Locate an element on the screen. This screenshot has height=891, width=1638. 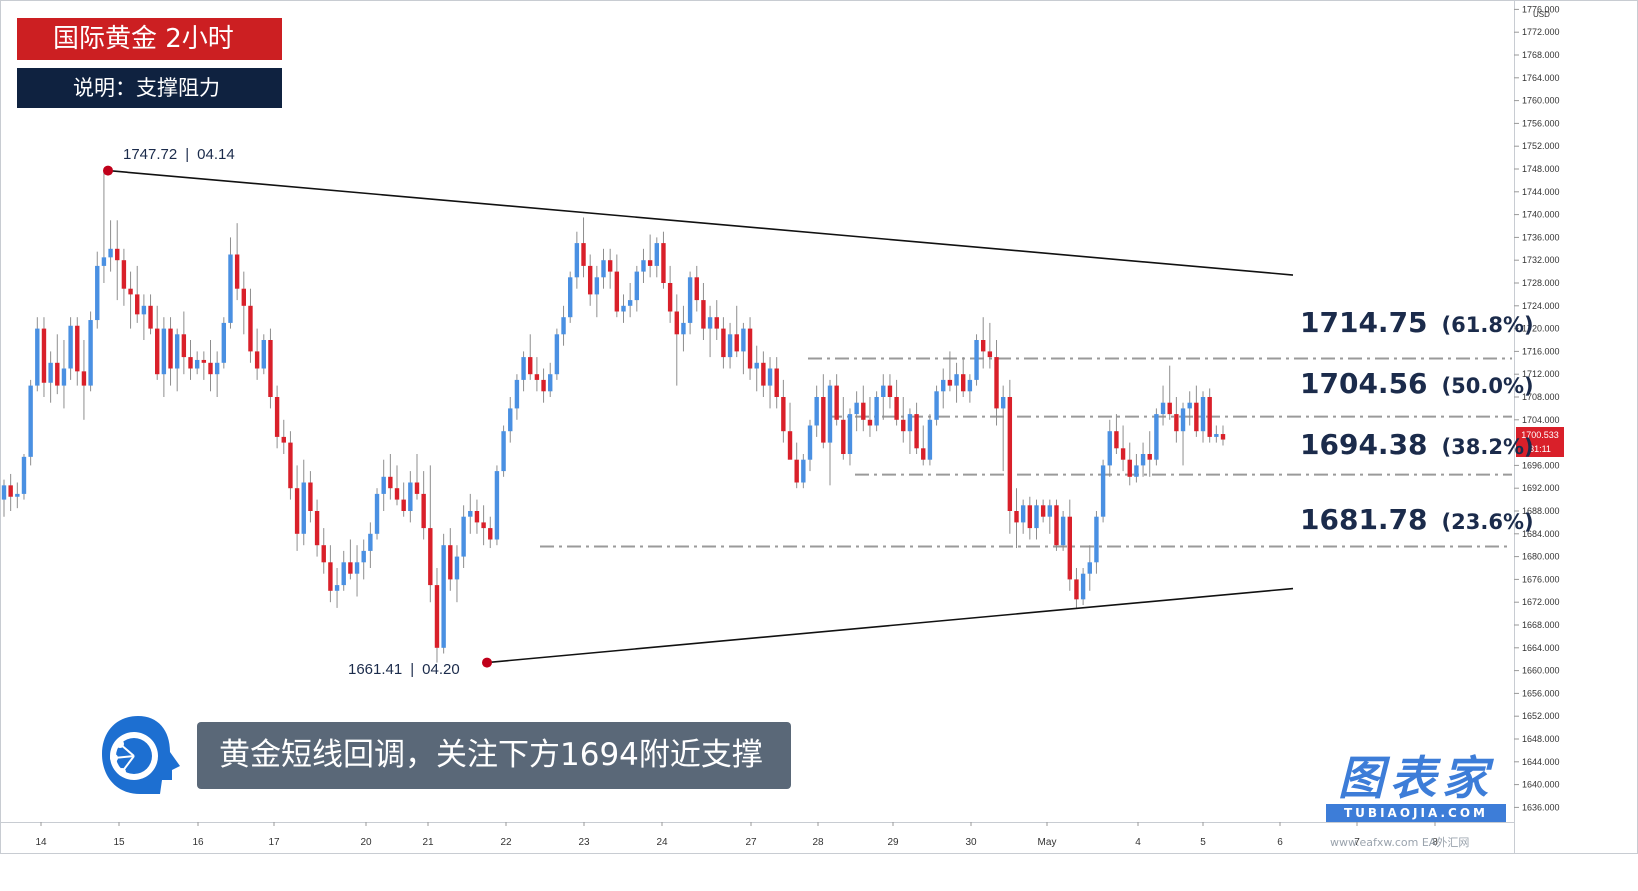
trough-label: 1661.41 | 04.20 is located at coordinates (404, 669).